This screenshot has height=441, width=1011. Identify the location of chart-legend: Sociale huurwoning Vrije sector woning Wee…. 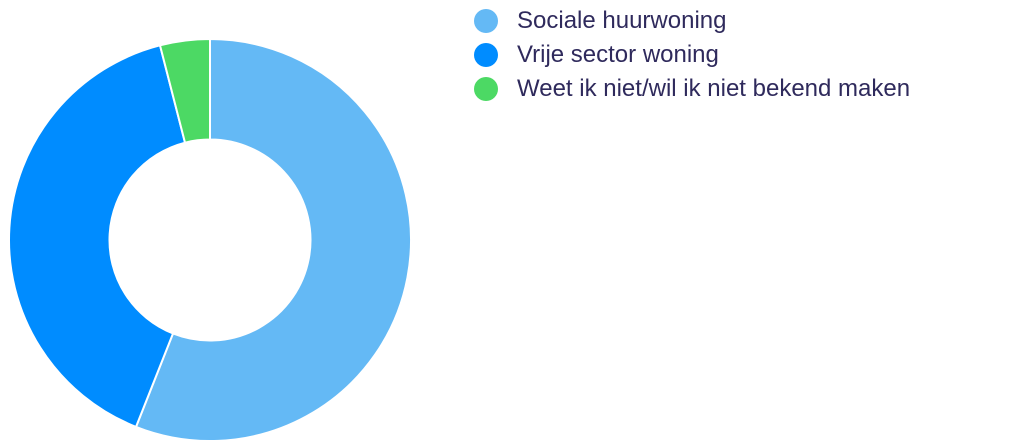
(692, 55).